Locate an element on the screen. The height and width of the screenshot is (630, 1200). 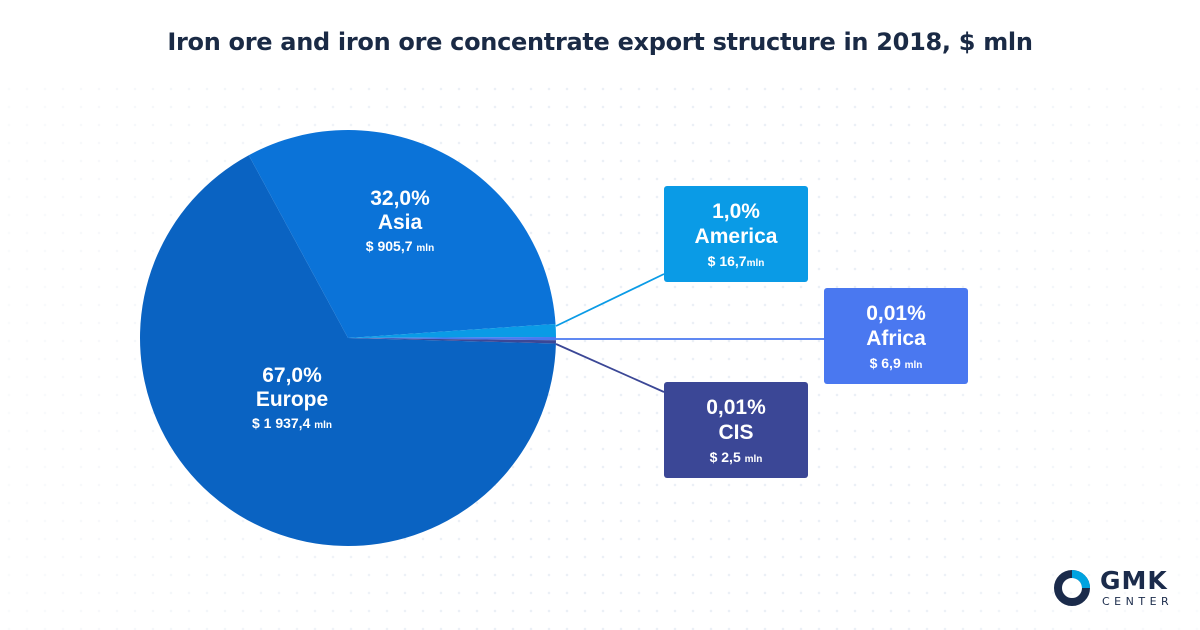
slice-unit-asia: mln is located at coordinates (425, 248).